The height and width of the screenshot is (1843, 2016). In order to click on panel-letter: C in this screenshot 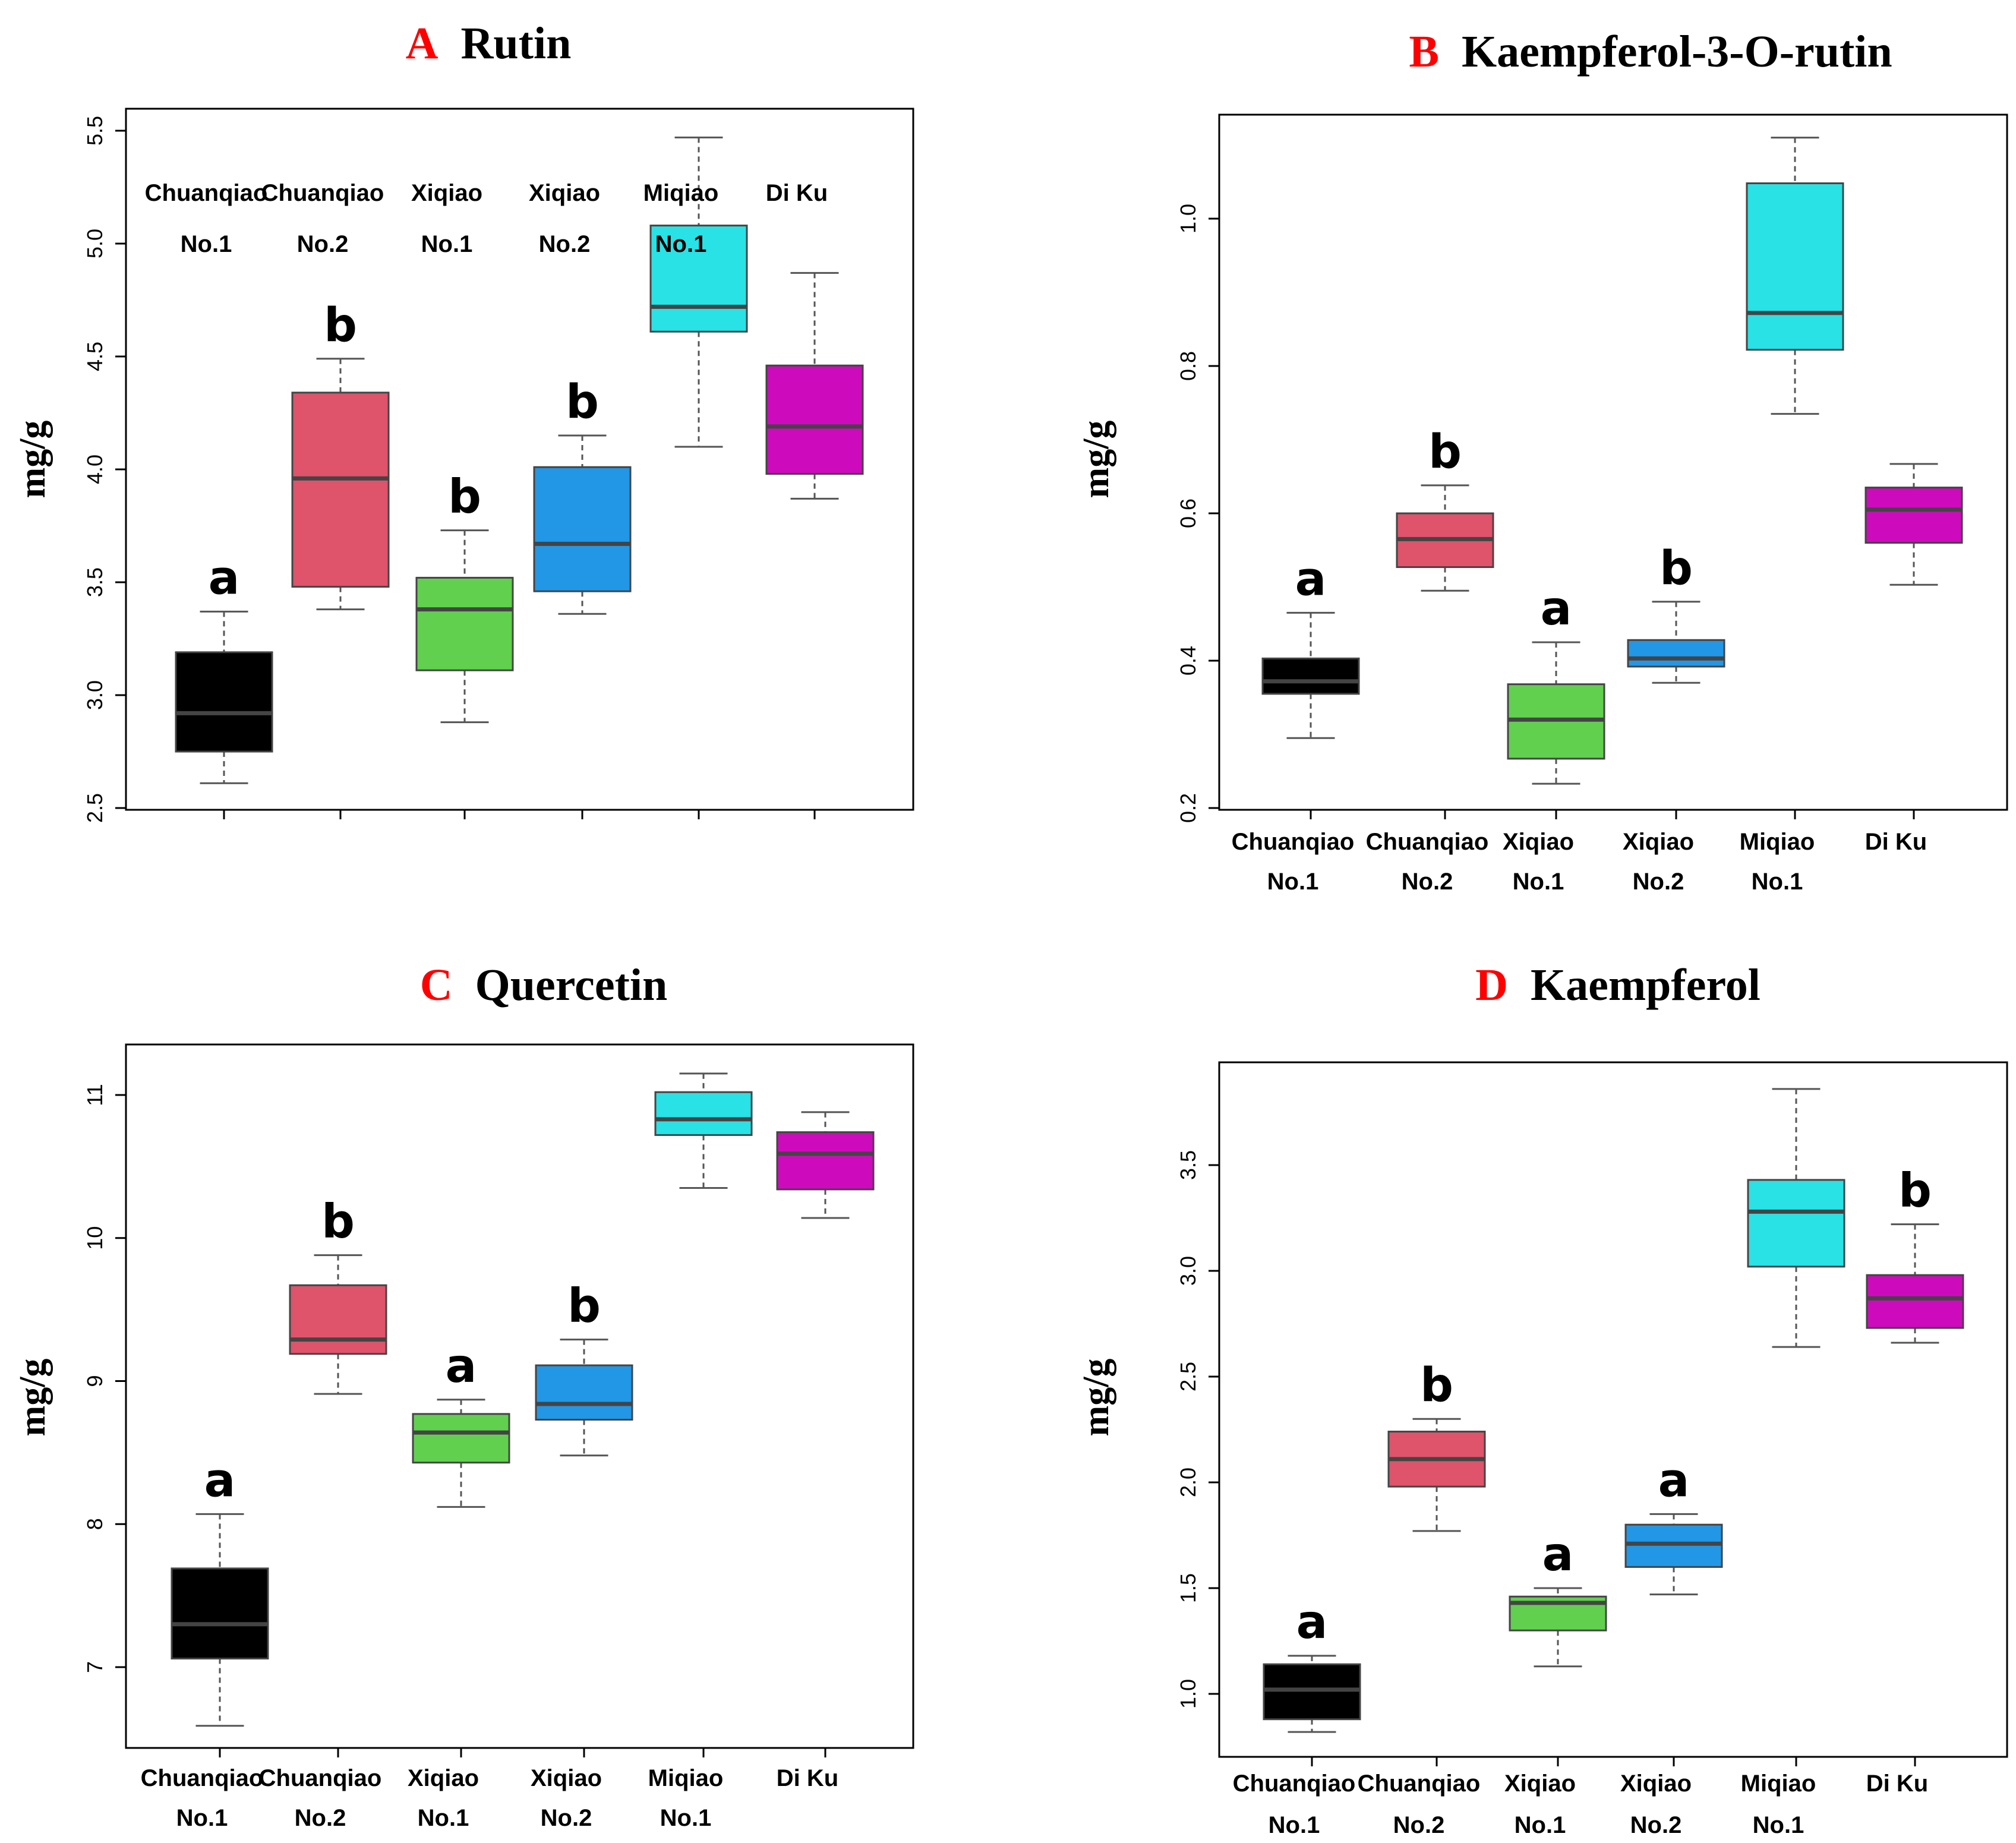, I will do `click(436, 985)`.